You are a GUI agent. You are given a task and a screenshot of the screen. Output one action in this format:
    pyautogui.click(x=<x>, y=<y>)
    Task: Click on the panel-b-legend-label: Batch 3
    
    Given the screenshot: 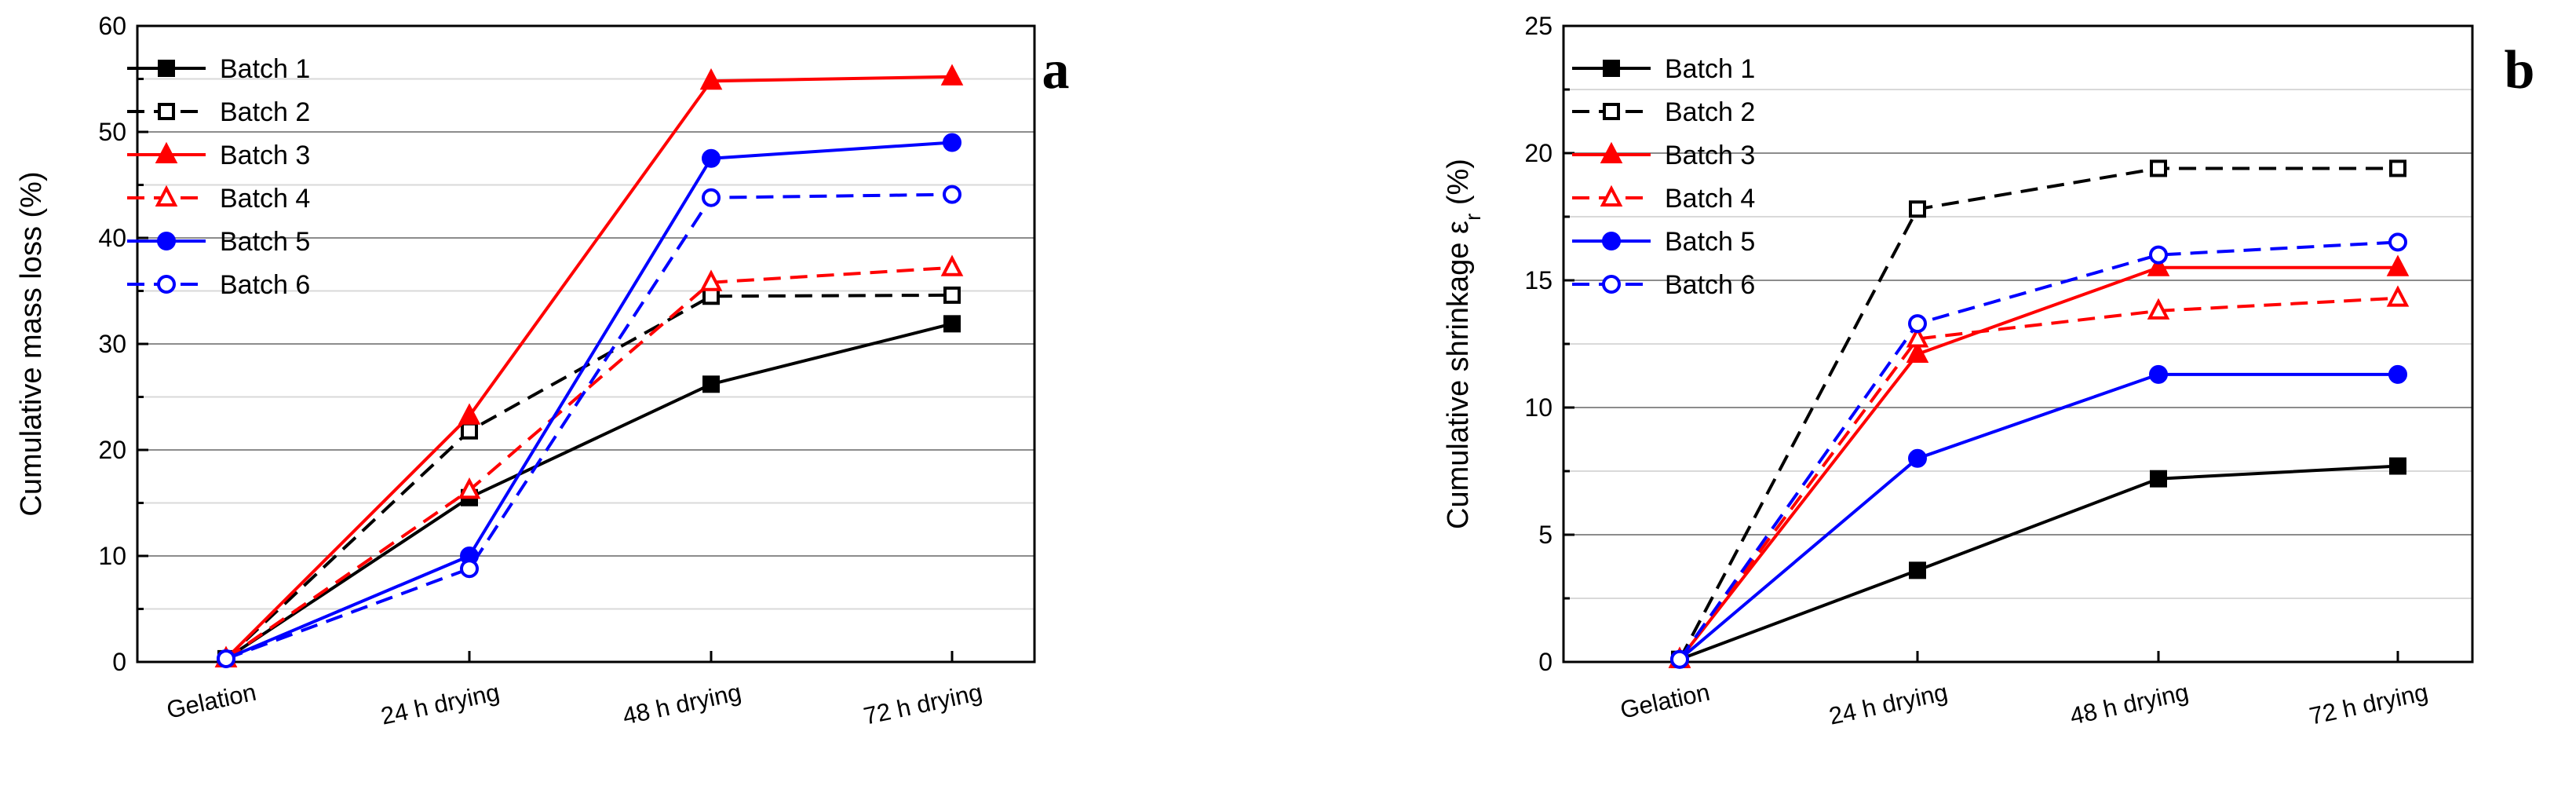 What is the action you would take?
    pyautogui.click(x=1710, y=155)
    